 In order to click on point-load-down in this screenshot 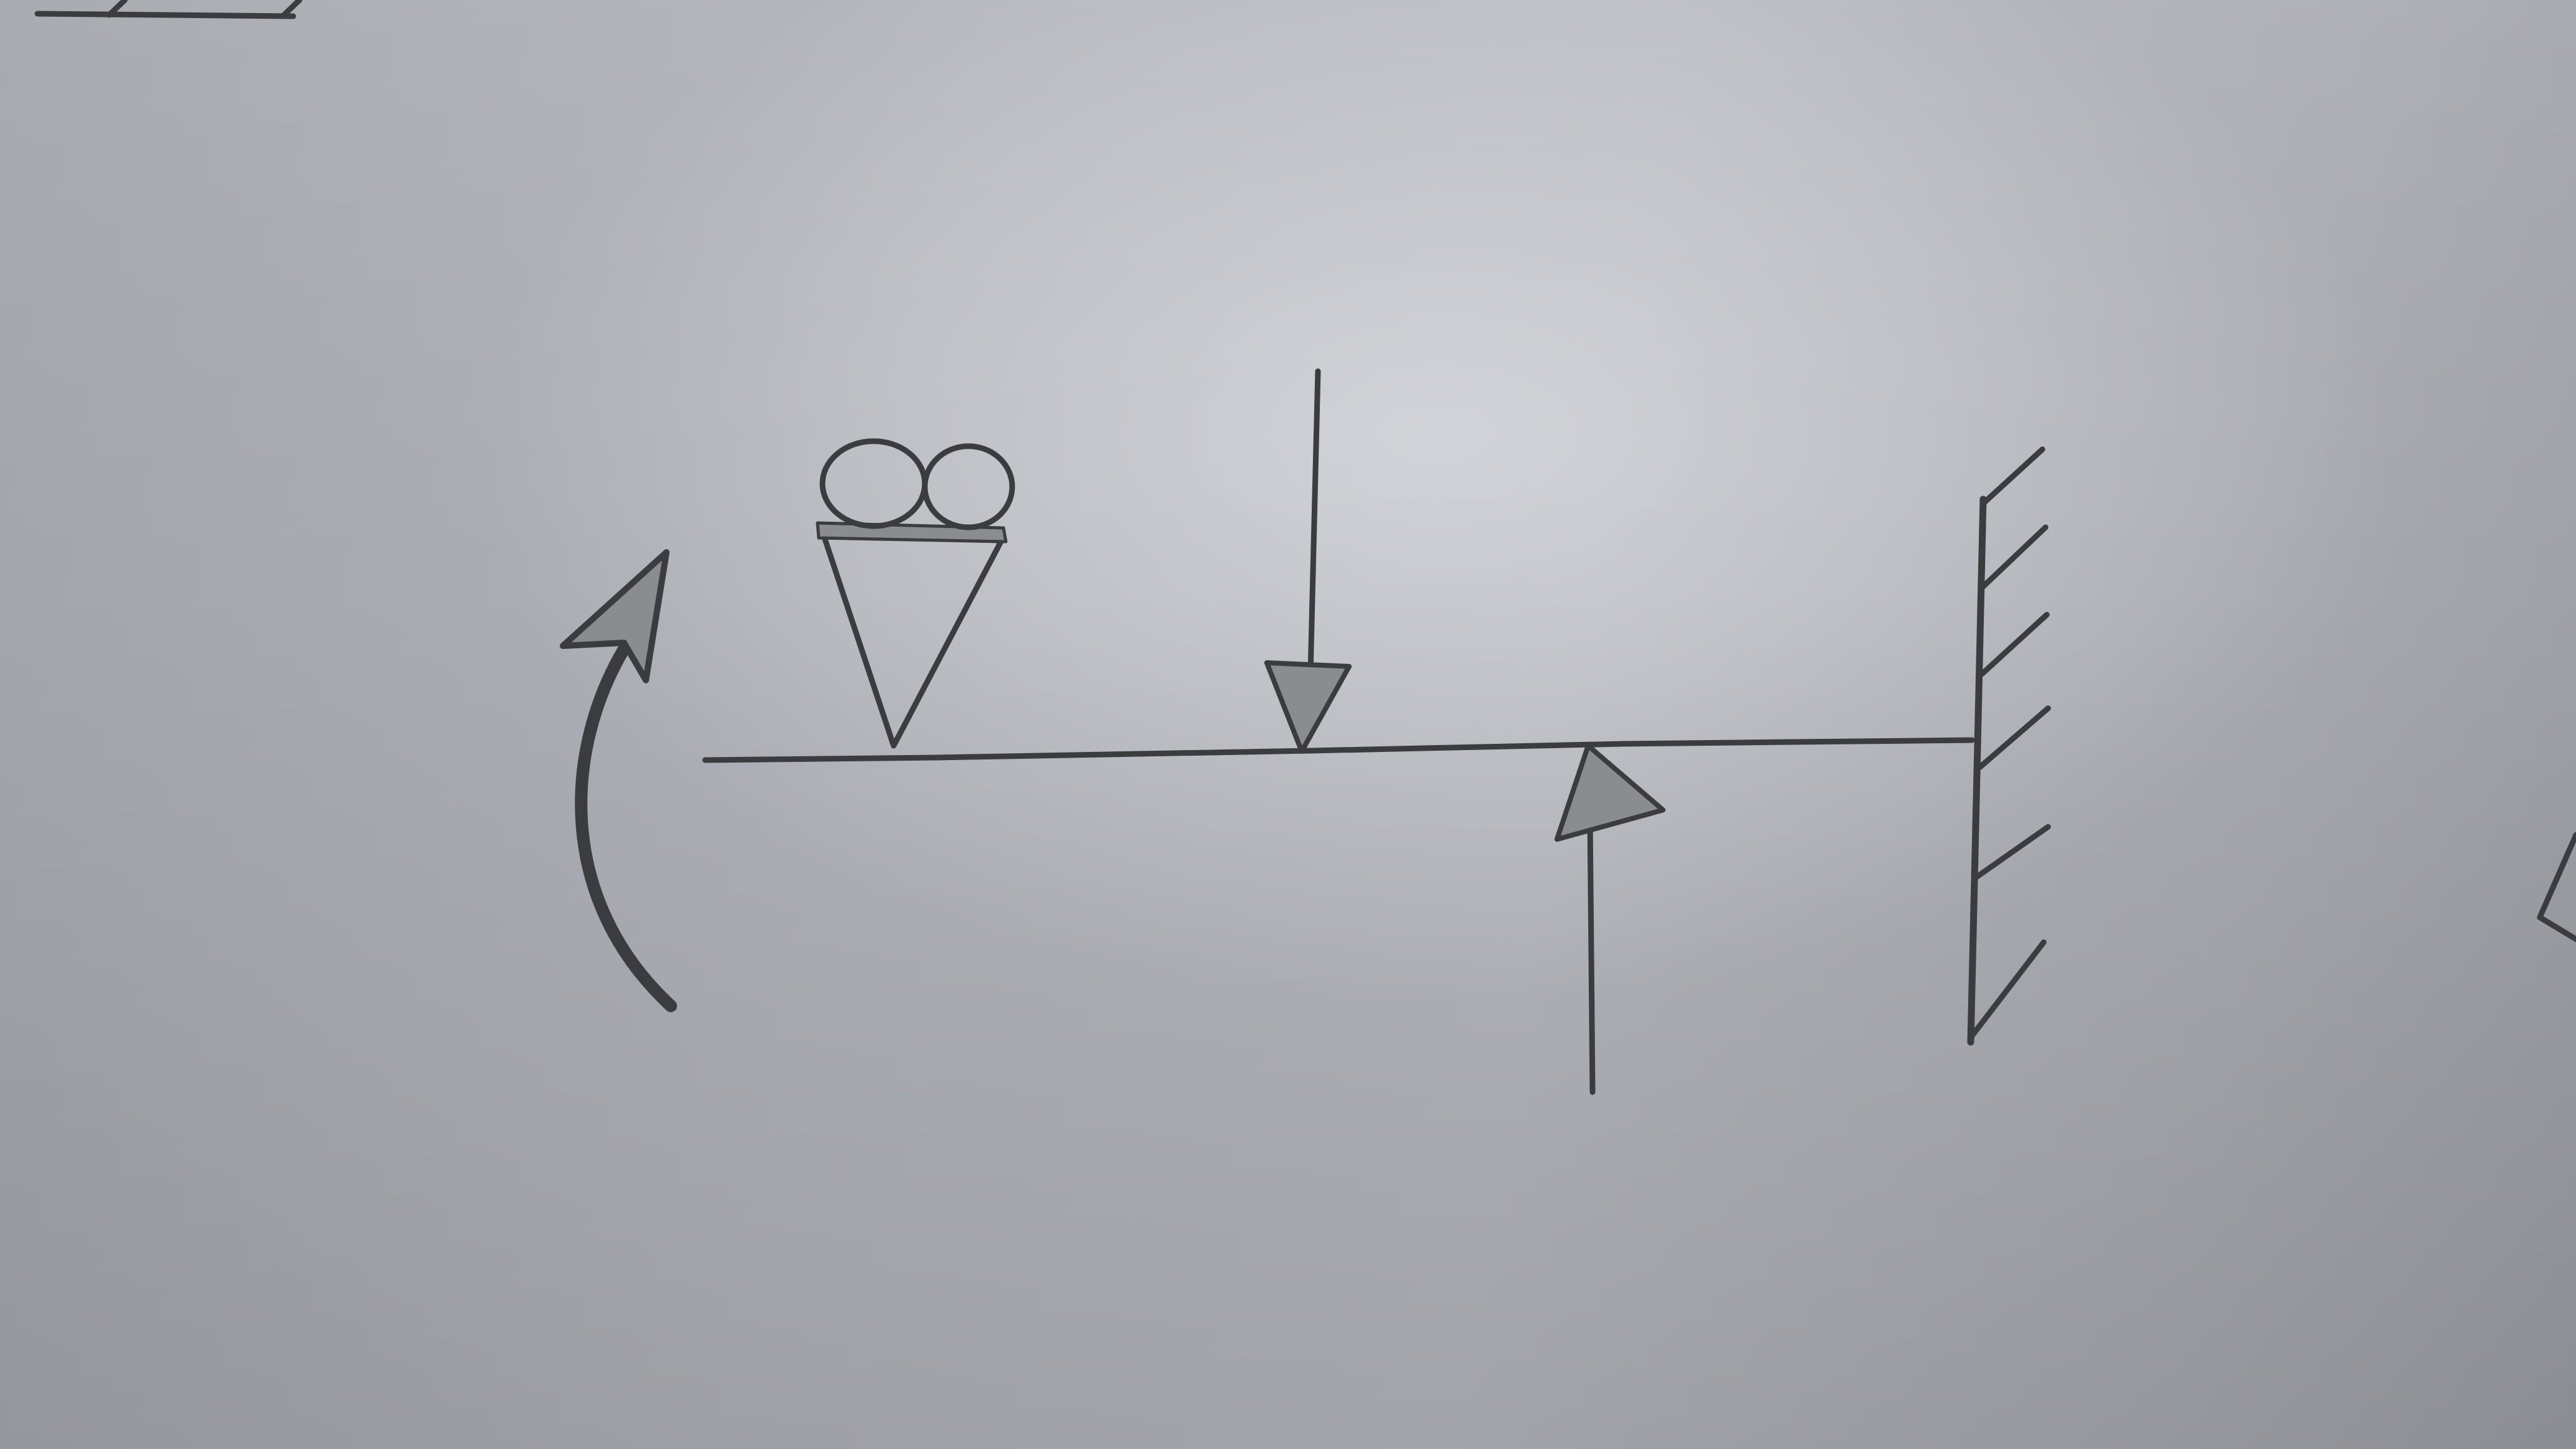, I will do `click(1308, 561)`.